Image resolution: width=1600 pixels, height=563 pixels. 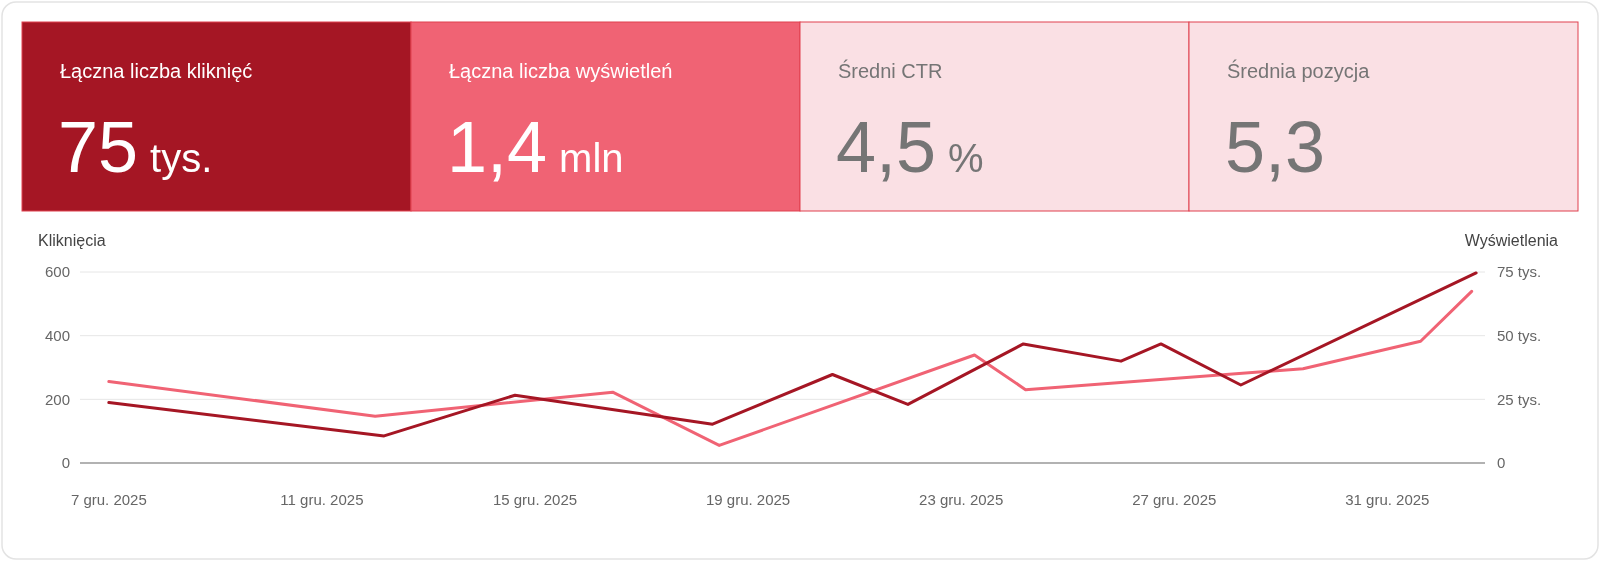 What do you see at coordinates (561, 71) in the screenshot?
I see `category-label: Łączna liczba wyświetleń` at bounding box center [561, 71].